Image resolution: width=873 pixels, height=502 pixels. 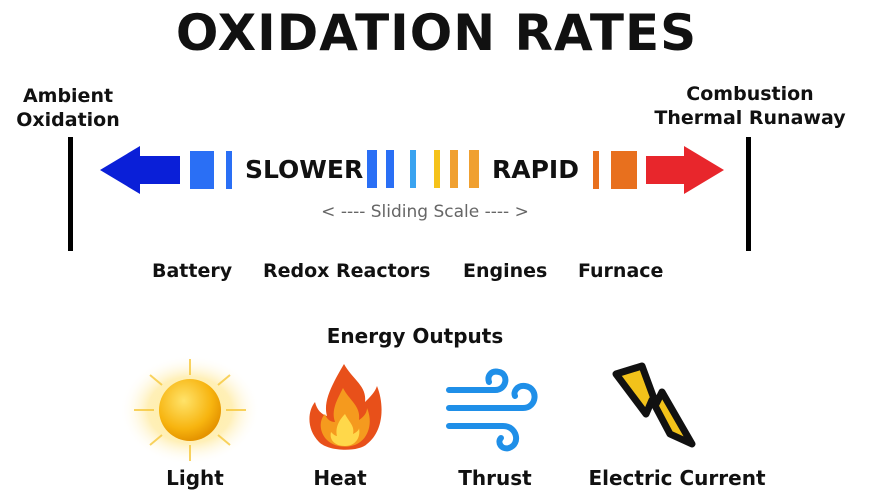 What do you see at coordinates (492, 410) in the screenshot?
I see `wind-icon` at bounding box center [492, 410].